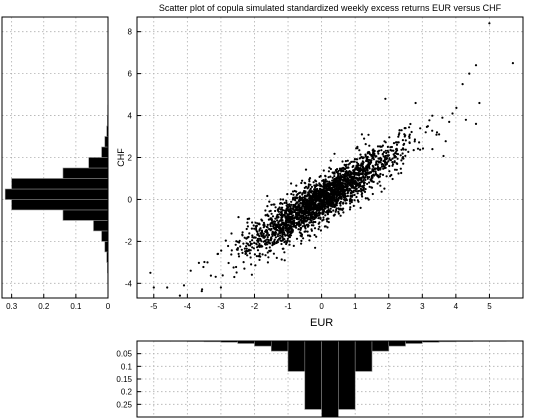 The height and width of the screenshot is (420, 542). I want to click on y-tick-label: 2, so click(130, 158).